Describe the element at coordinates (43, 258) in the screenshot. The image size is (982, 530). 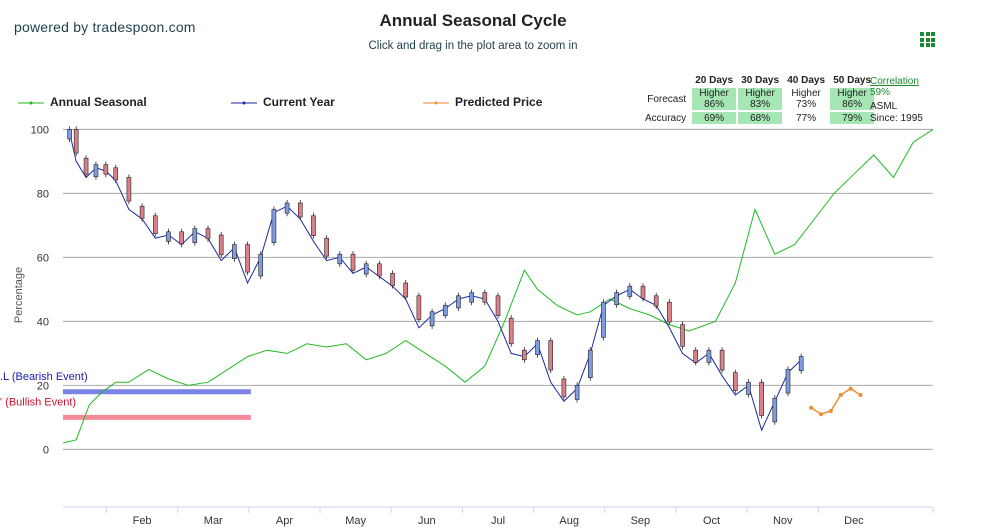
I see `y-tick-label: 60` at that location.